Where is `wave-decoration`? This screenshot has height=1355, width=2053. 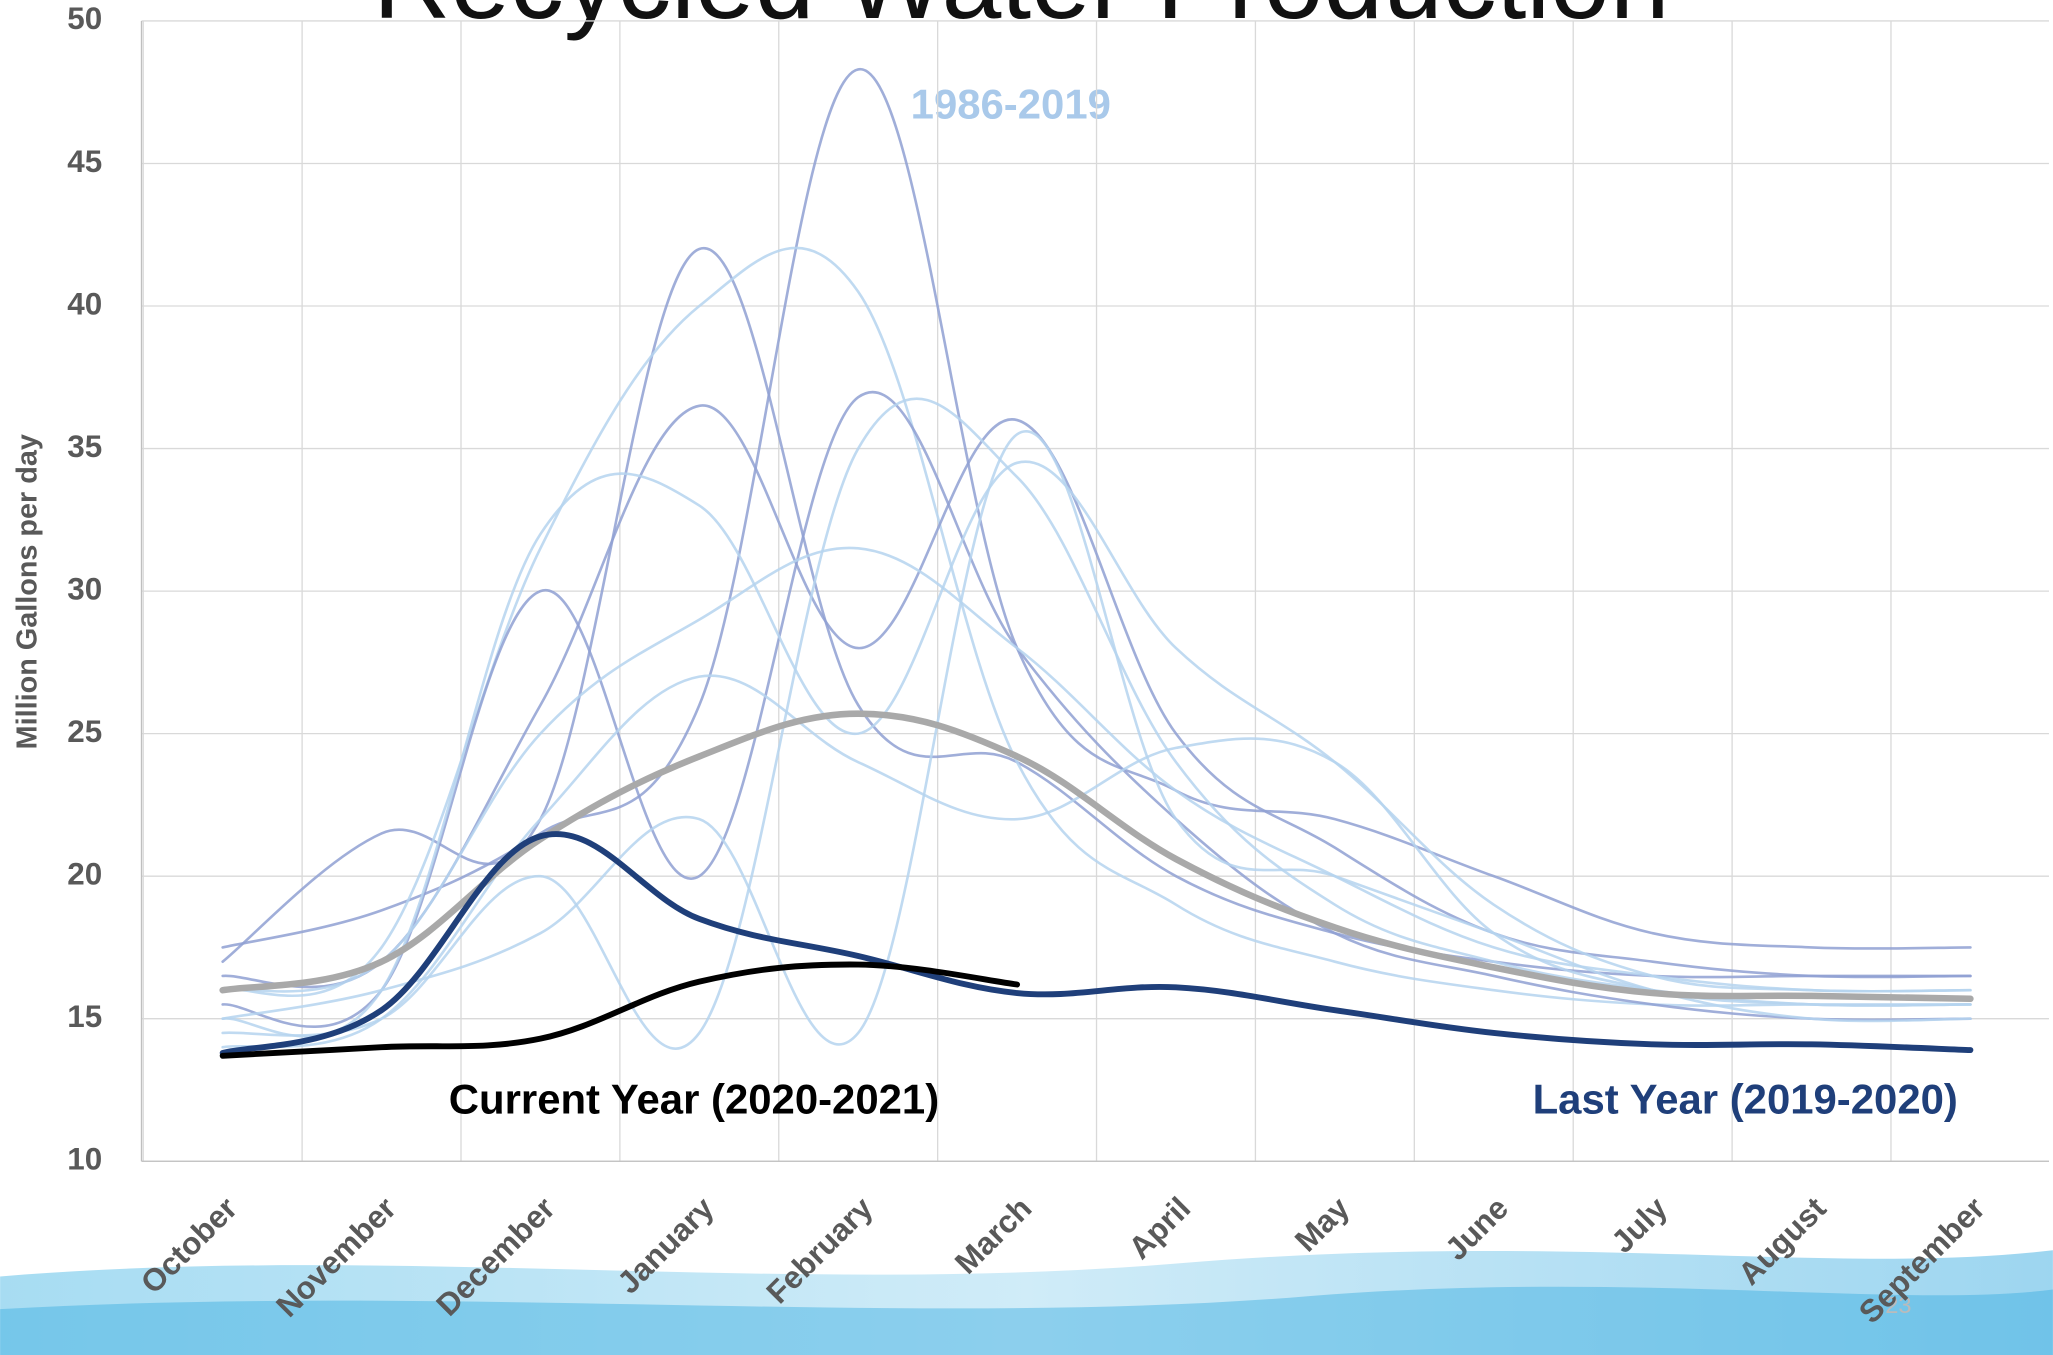 wave-decoration is located at coordinates (1026, 1302).